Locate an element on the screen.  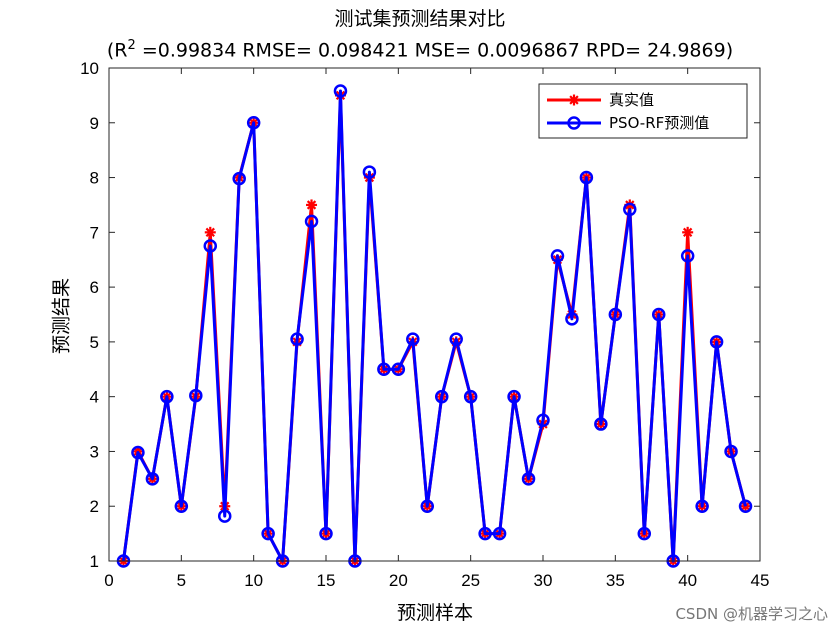
watermark: CSDN @机器学习之心 is located at coordinates (751, 614).